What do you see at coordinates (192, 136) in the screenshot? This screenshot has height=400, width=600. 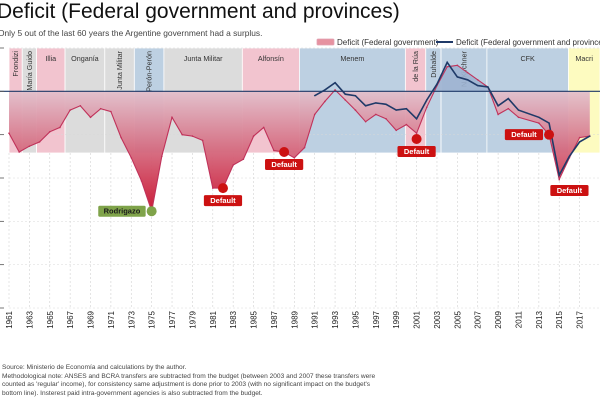 I see `area-point-1979` at bounding box center [192, 136].